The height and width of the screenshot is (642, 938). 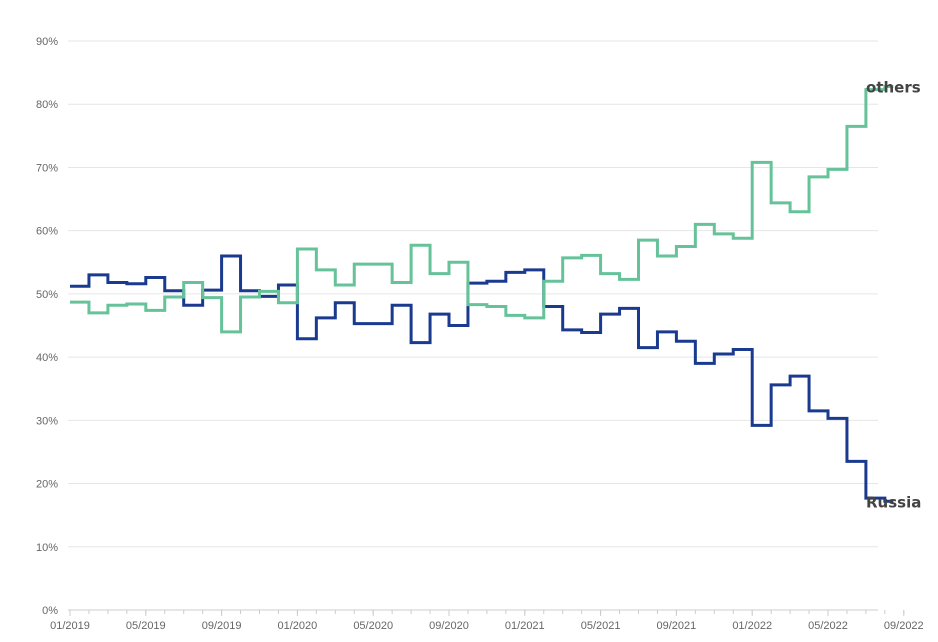 What do you see at coordinates (298, 626) in the screenshot?
I see `x-tick-label: 01/2020` at bounding box center [298, 626].